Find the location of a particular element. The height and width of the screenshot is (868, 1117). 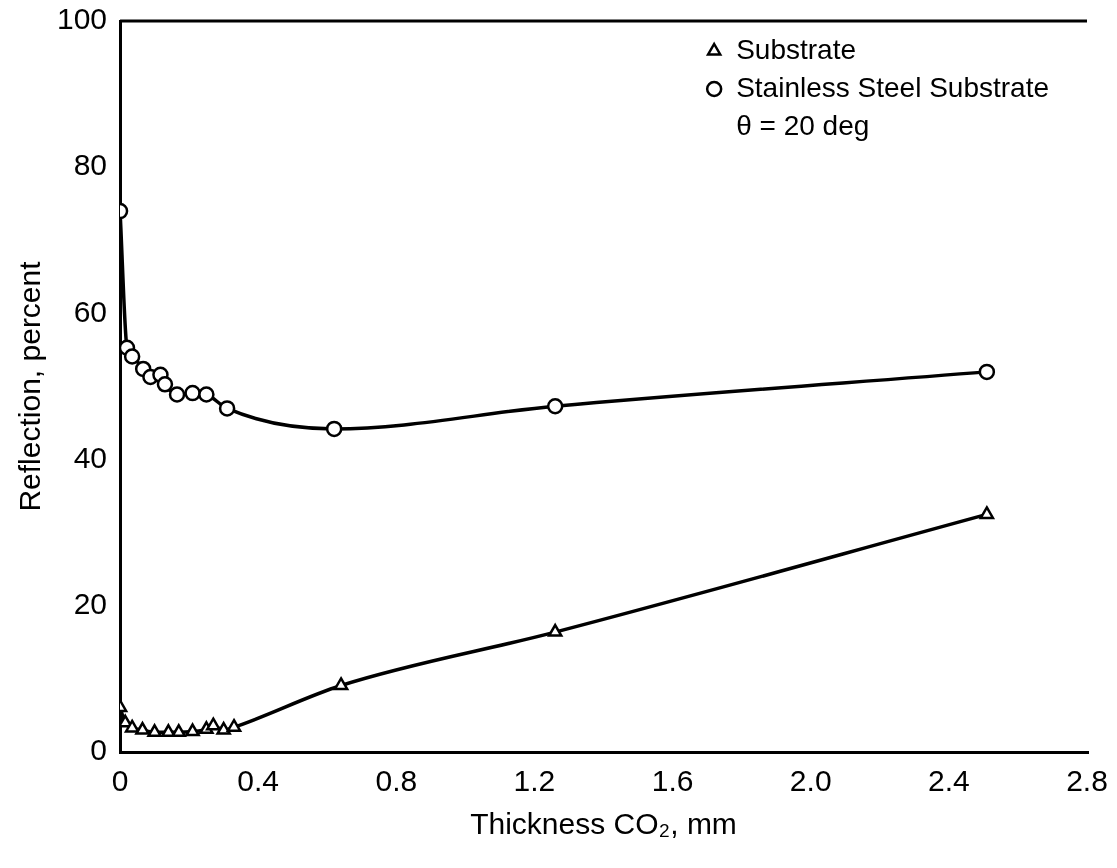

y-tick-label: 40 is located at coordinates (90, 457).